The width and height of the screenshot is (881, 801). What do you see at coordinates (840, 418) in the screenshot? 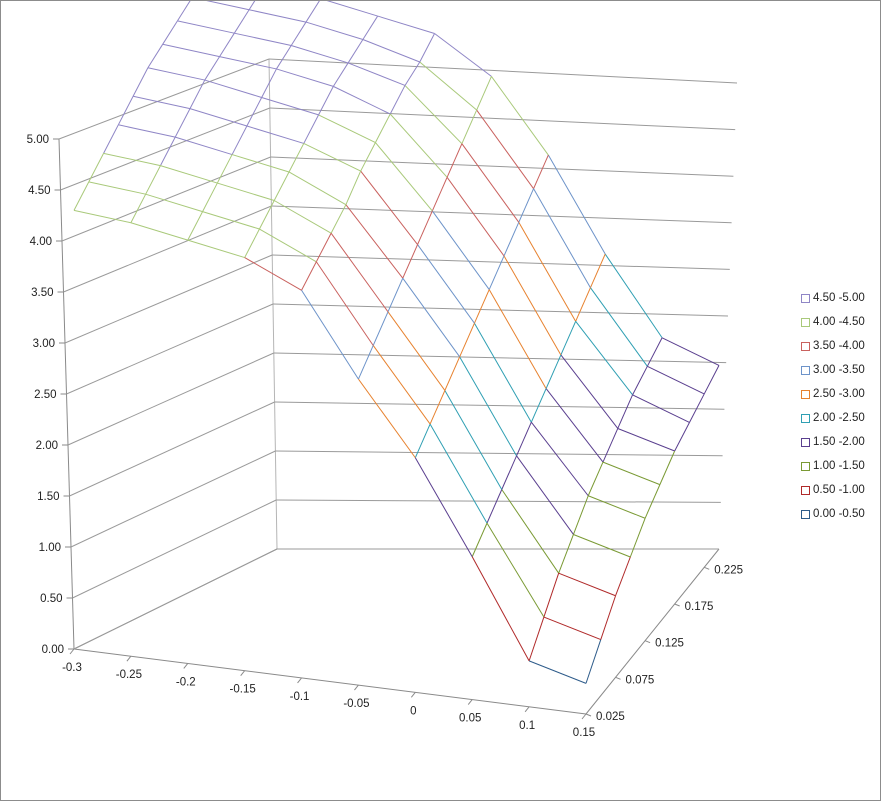
I see `legend-item: 2.00 -2.50` at bounding box center [840, 418].